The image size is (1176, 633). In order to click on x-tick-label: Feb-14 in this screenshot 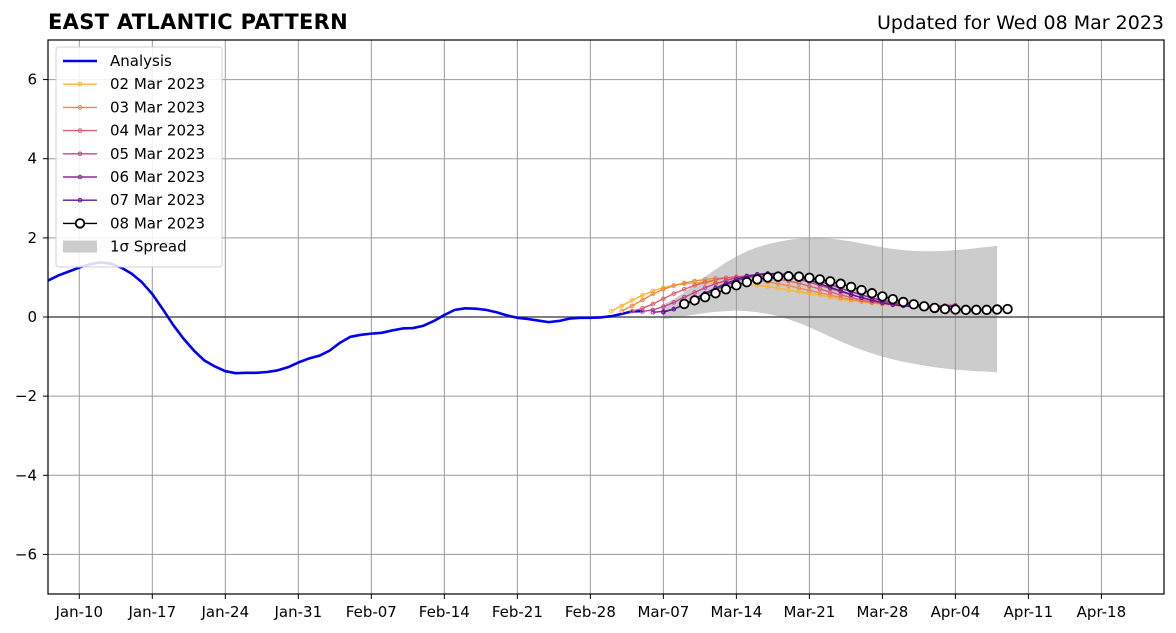, I will do `click(444, 612)`.